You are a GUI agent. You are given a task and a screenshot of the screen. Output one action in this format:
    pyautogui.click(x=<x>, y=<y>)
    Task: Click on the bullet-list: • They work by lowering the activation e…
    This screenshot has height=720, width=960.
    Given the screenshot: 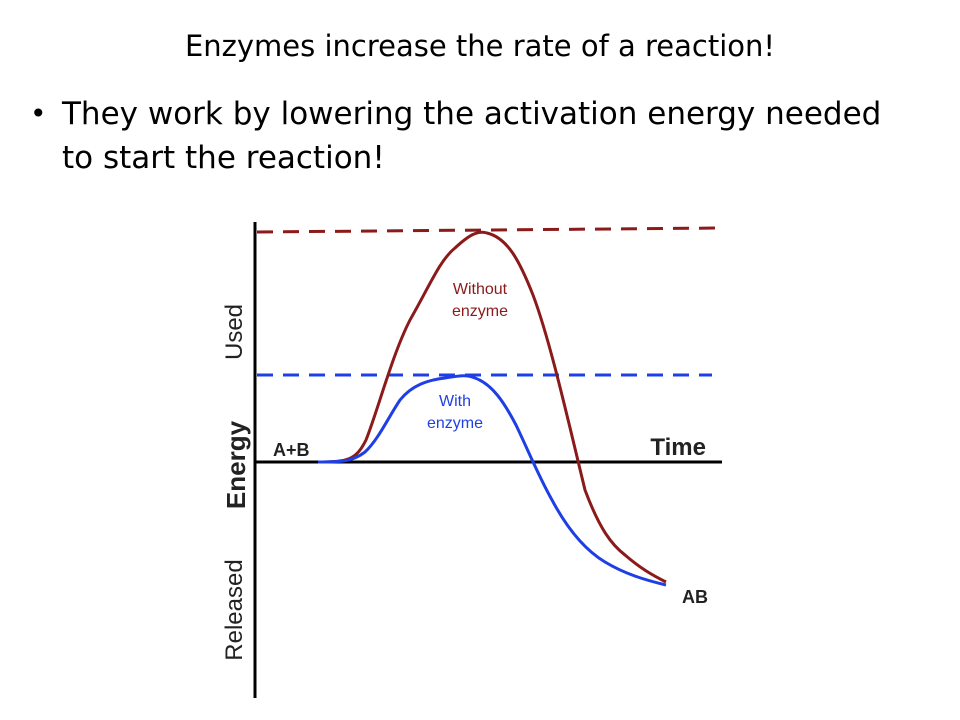 What is the action you would take?
    pyautogui.click(x=468, y=136)
    